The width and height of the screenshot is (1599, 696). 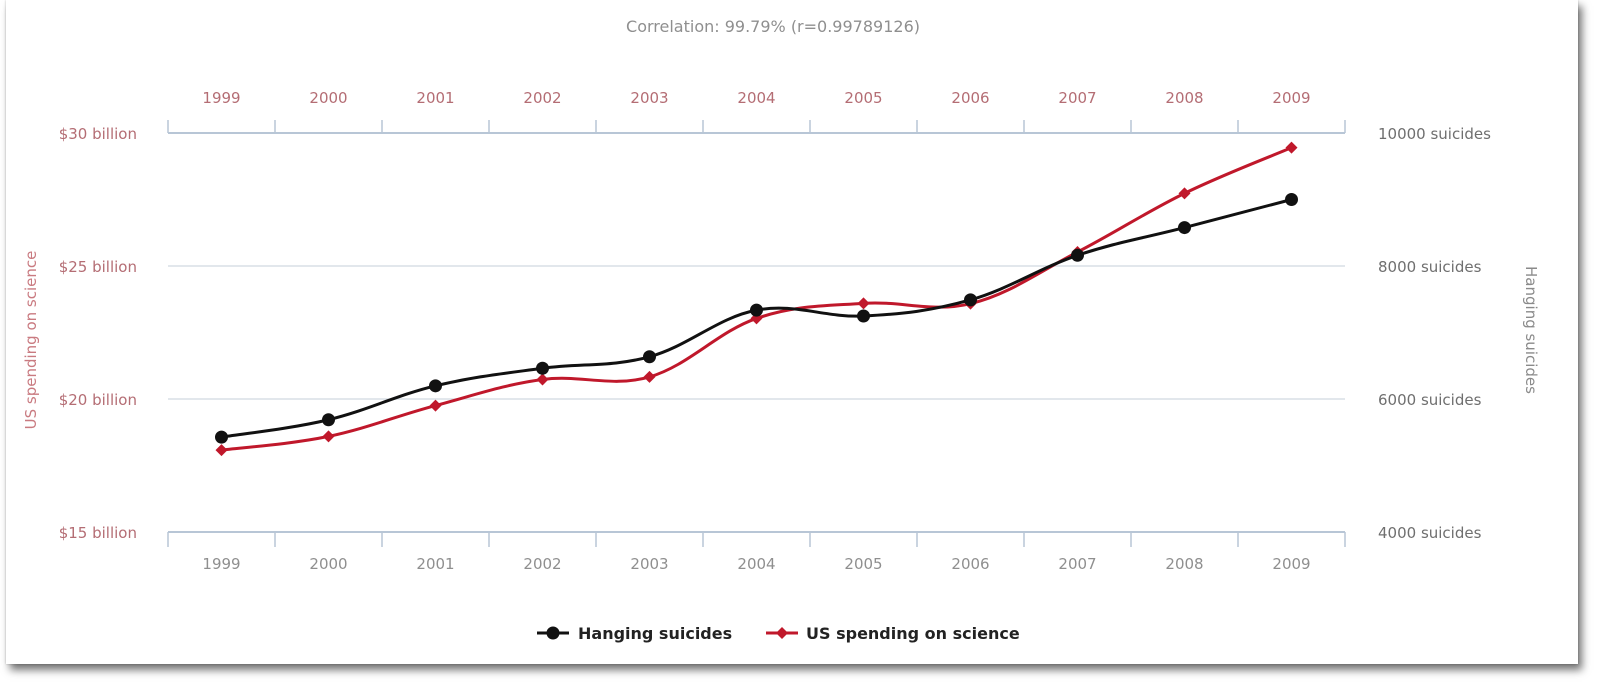 What do you see at coordinates (1077, 564) in the screenshot?
I see `x-tick-label-bottom: 2007` at bounding box center [1077, 564].